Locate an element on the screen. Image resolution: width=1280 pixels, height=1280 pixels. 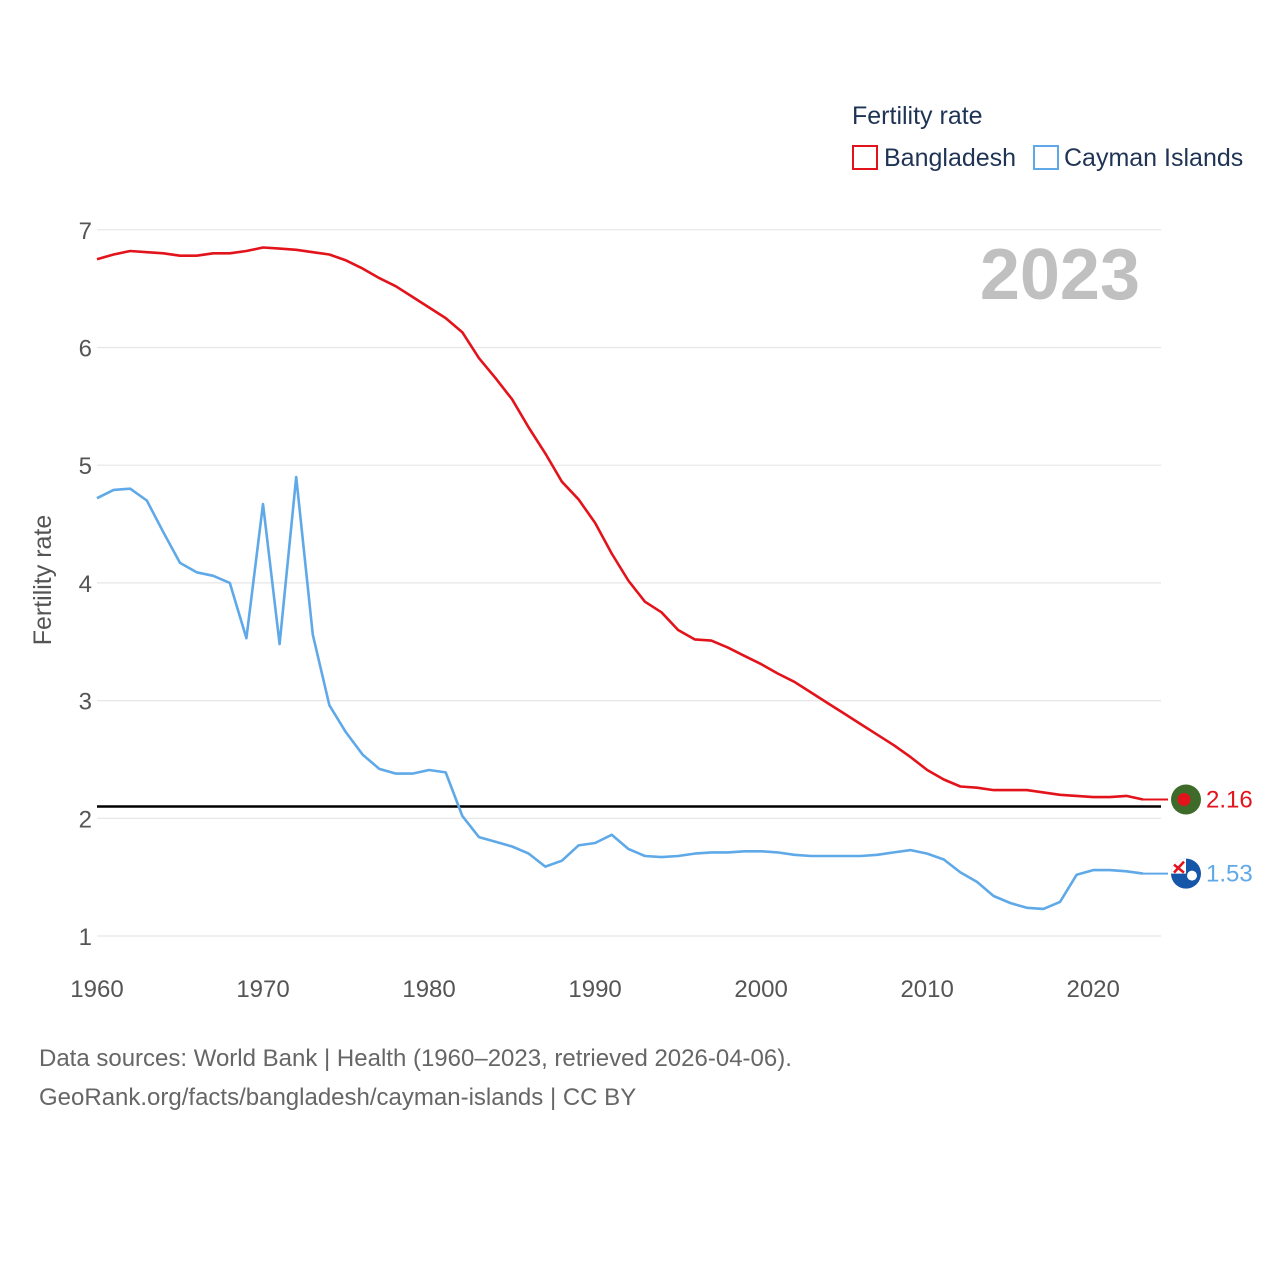
y-tick-label: 4 is located at coordinates (85, 584).